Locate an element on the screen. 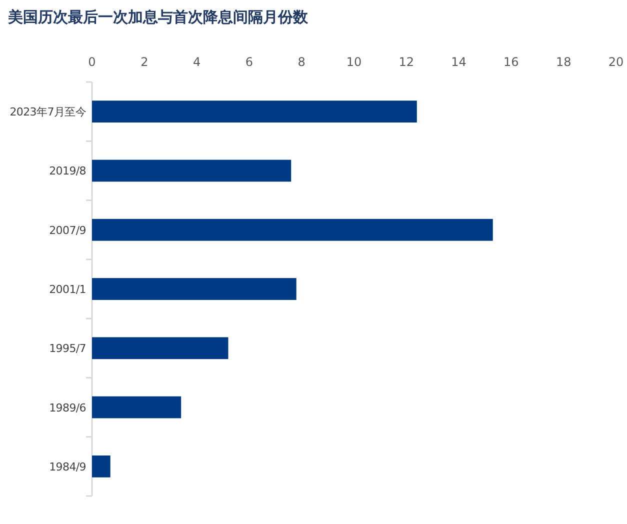 The height and width of the screenshot is (524, 627). x-tick-label: 16 is located at coordinates (511, 62).